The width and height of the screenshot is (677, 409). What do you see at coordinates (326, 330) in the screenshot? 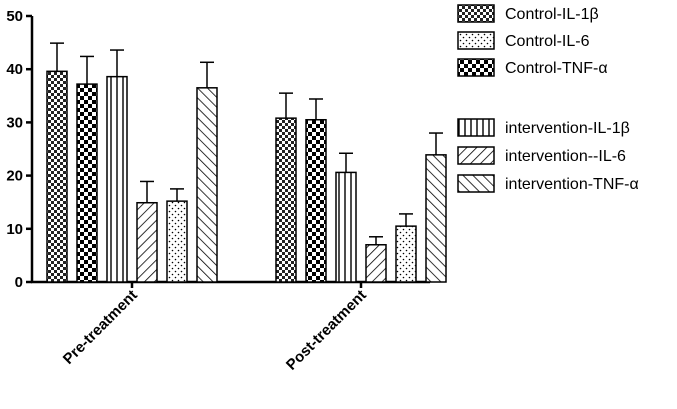
I see `category-label: Post-treatment` at bounding box center [326, 330].